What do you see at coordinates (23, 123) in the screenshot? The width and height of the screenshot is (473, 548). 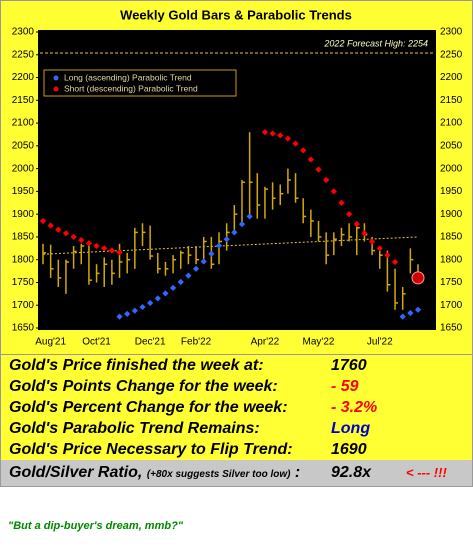 I see `y-tick-label: 2100` at bounding box center [23, 123].